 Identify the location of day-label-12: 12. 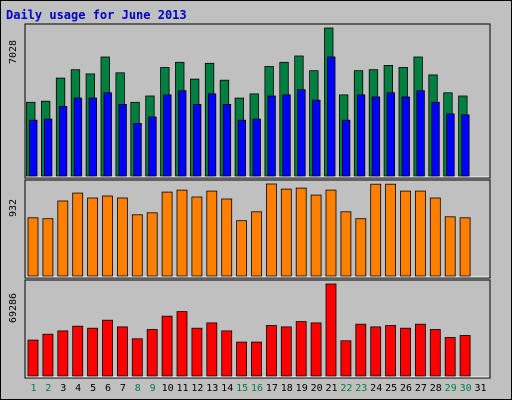
(197, 388).